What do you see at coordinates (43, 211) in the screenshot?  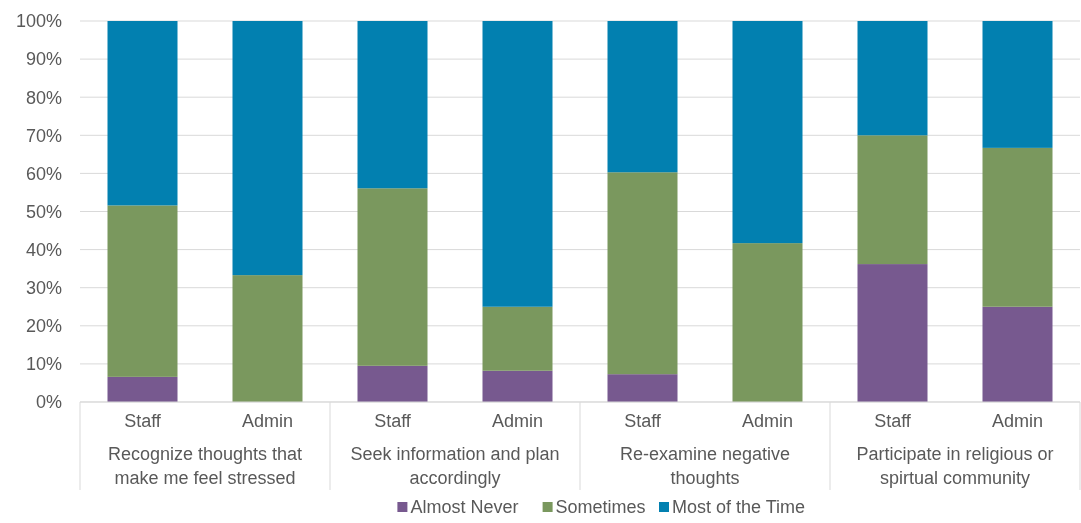 I see `y-tick-label: 50%` at bounding box center [43, 211].